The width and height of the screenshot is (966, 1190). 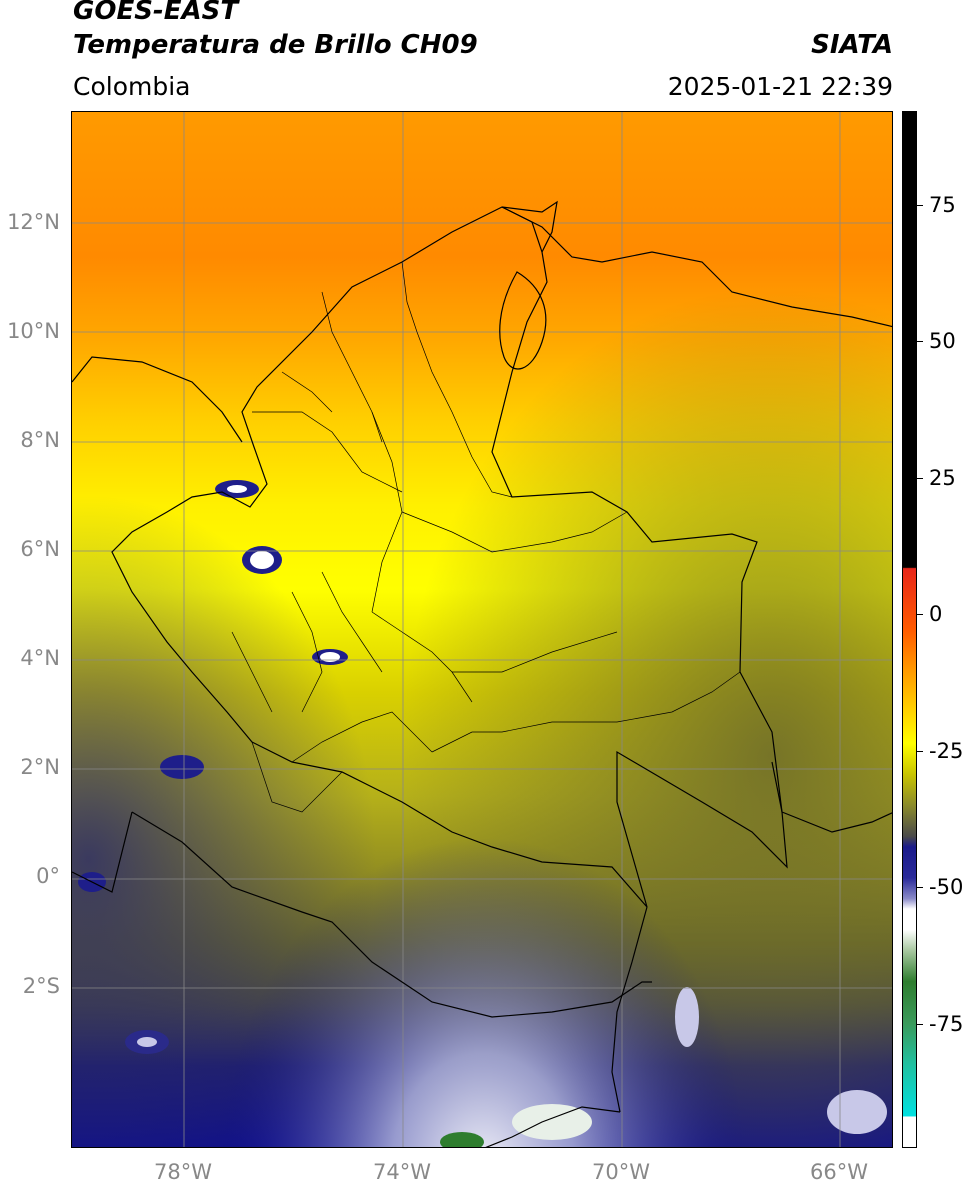 I want to click on cbar-label-50: 50, so click(x=942, y=341).